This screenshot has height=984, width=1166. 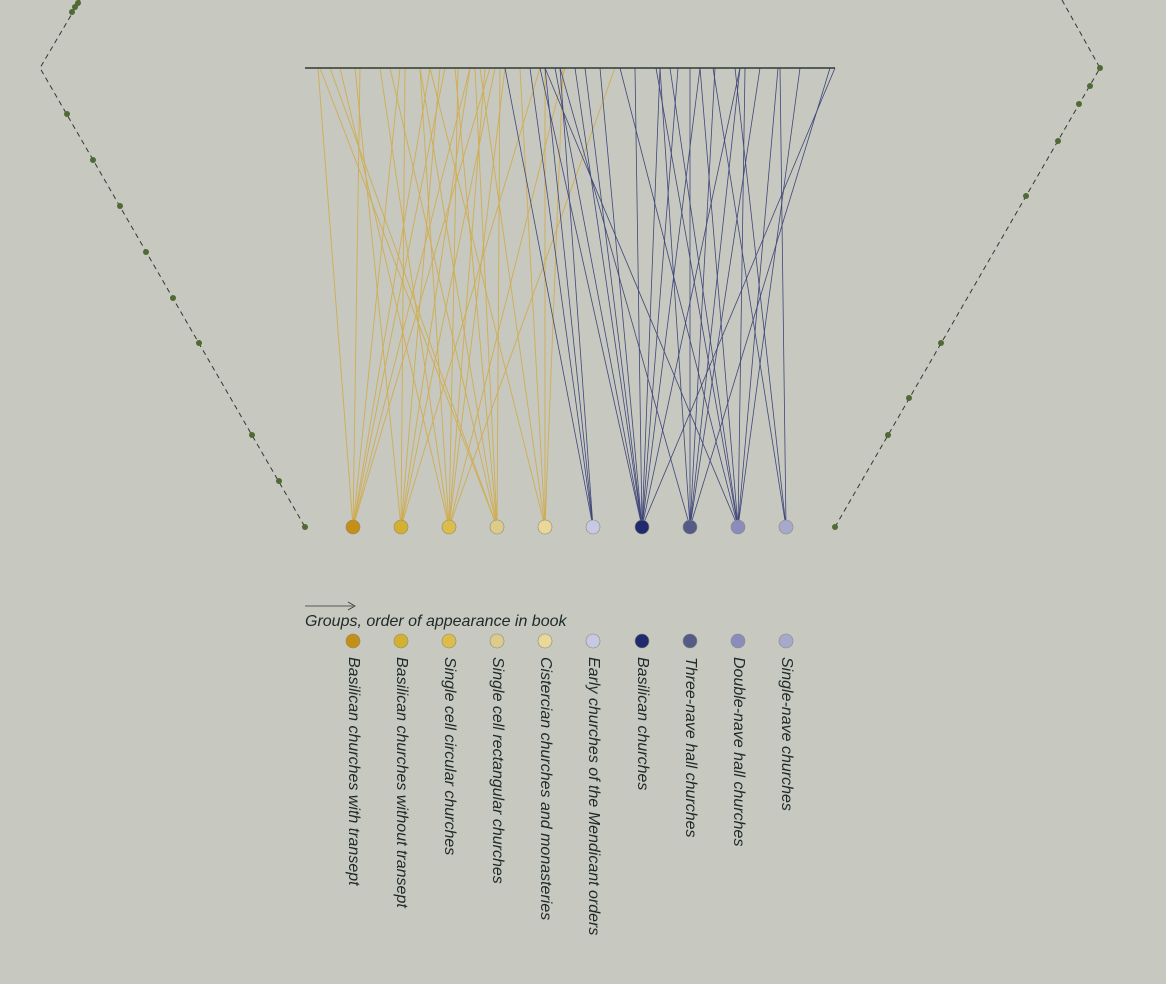 What do you see at coordinates (436, 621) in the screenshot?
I see `legend-title: Groups, order of appearance in book` at bounding box center [436, 621].